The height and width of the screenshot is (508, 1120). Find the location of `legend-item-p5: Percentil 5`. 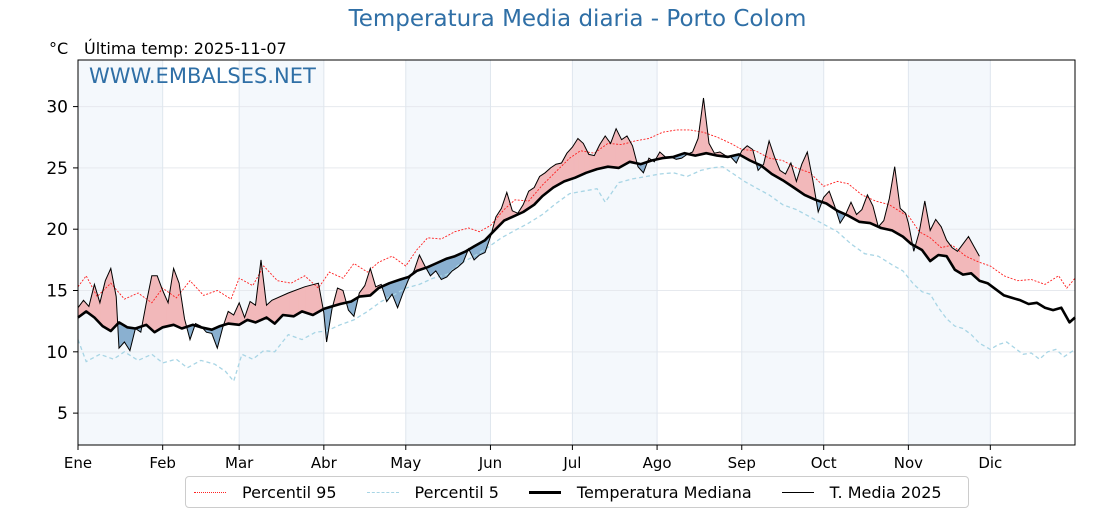

legend-item-p5: Percentil 5 is located at coordinates (433, 492).